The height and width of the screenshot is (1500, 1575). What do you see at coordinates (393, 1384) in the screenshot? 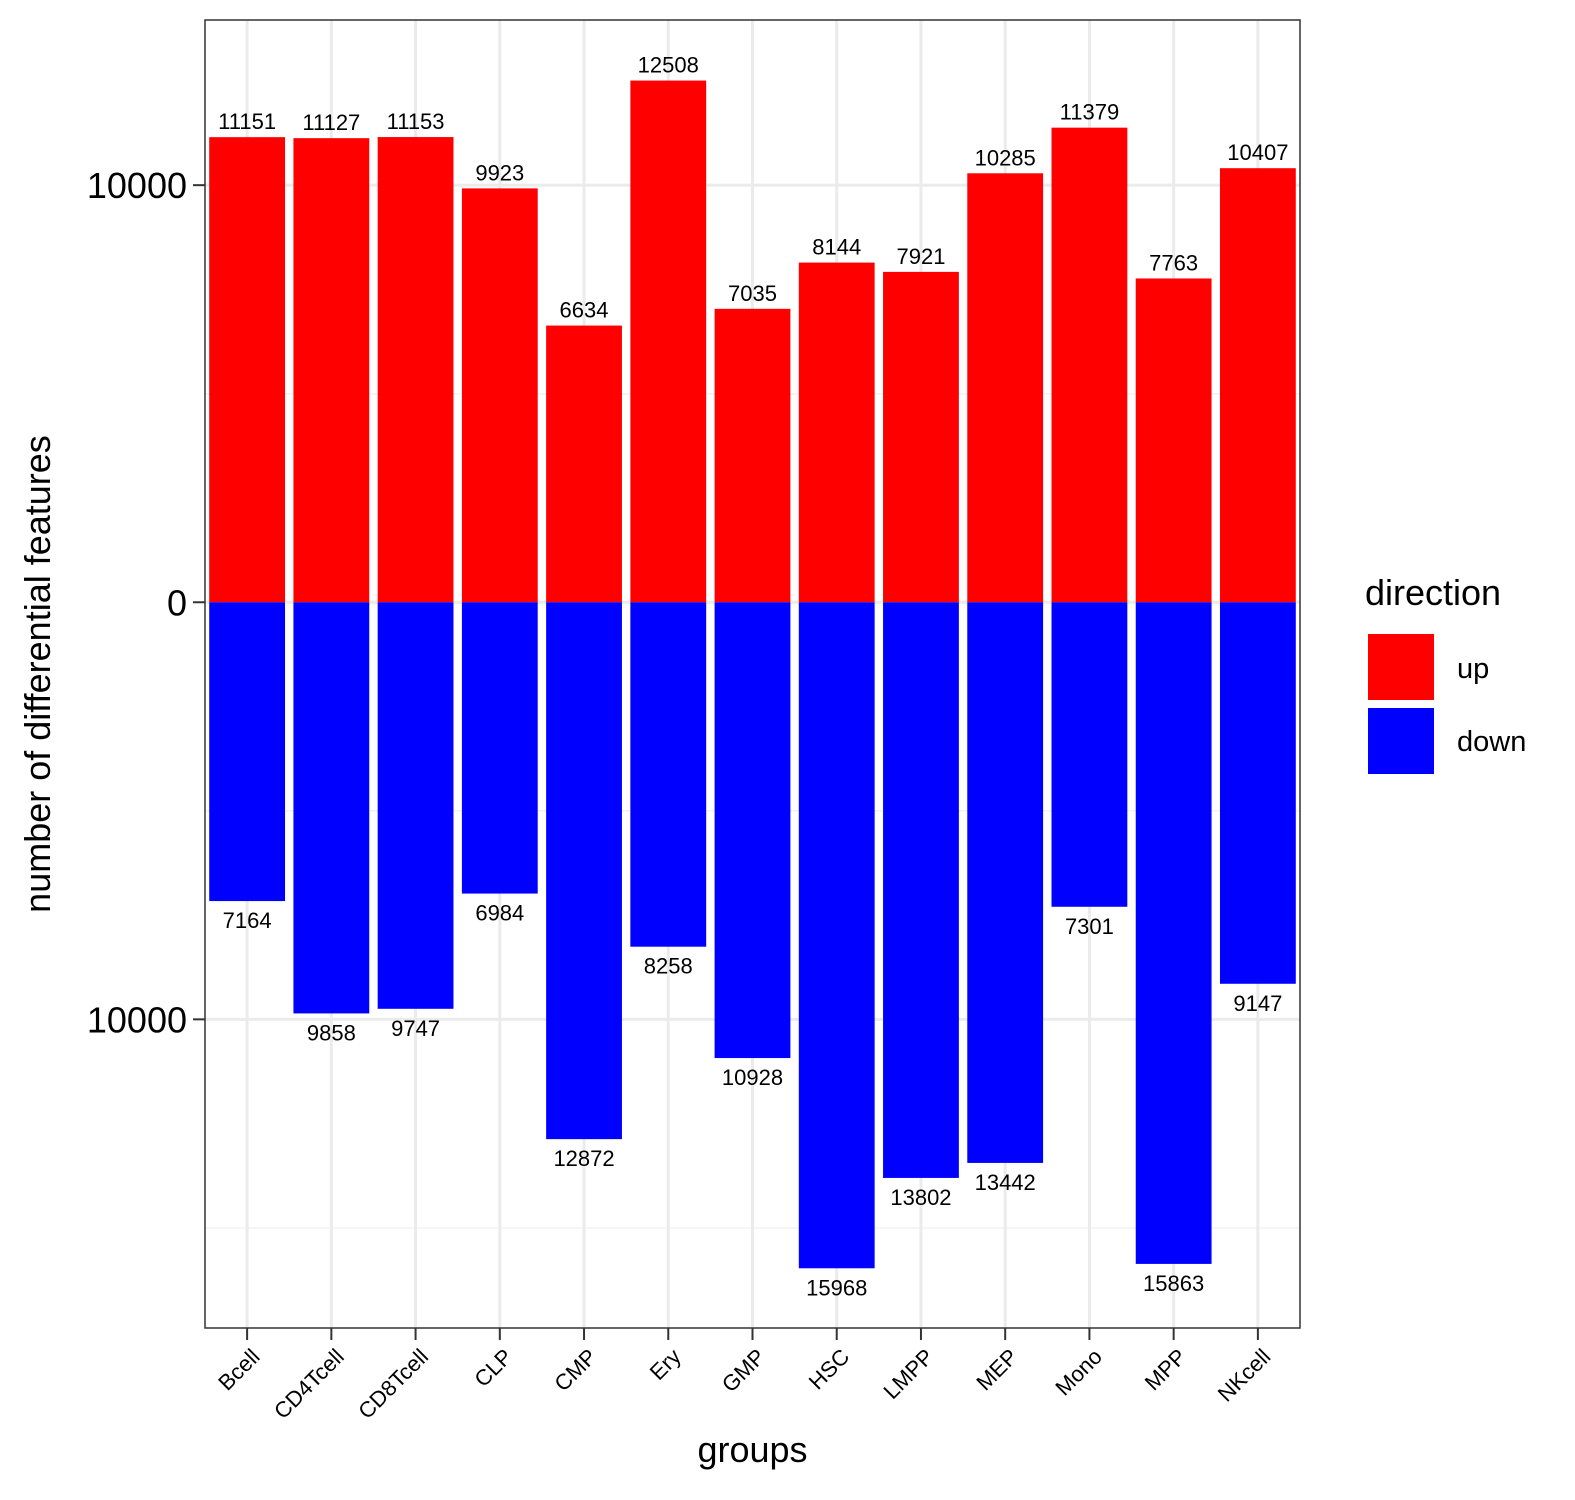
I see `x-tick-label-CD8Tcell: CD8Tcell` at bounding box center [393, 1384].